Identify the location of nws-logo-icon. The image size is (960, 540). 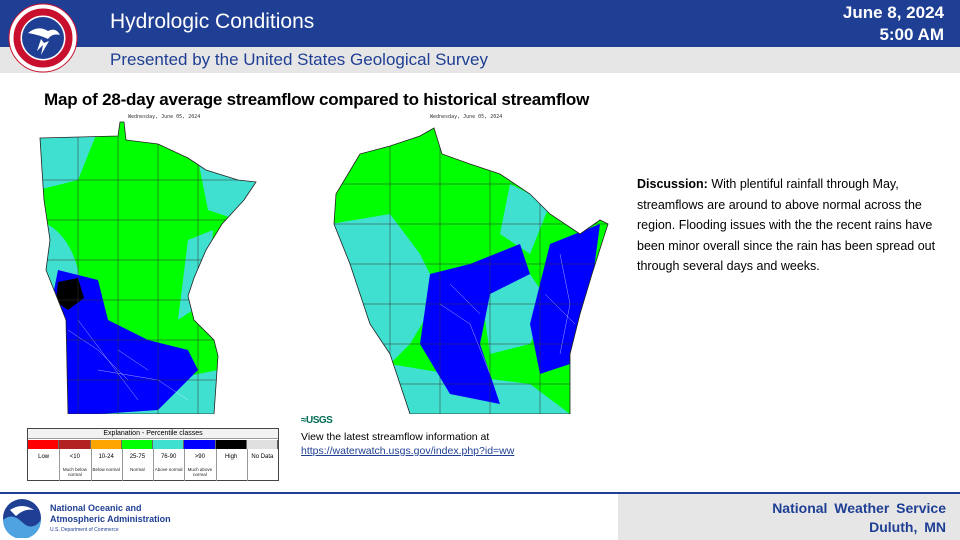
(43, 38).